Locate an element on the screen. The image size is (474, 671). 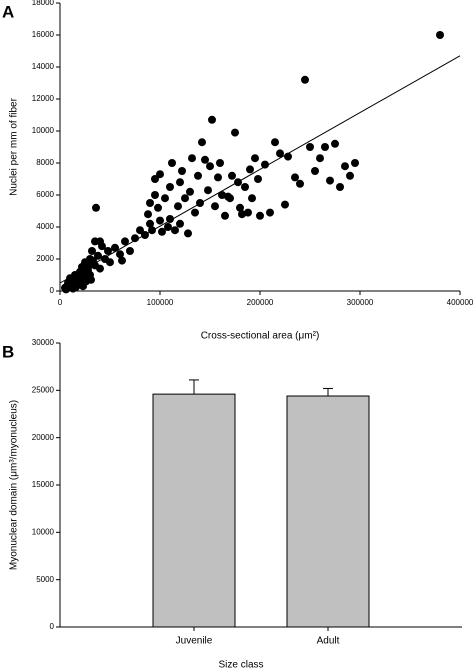
y-tick-label: 12000 is located at coordinates (43, 98).